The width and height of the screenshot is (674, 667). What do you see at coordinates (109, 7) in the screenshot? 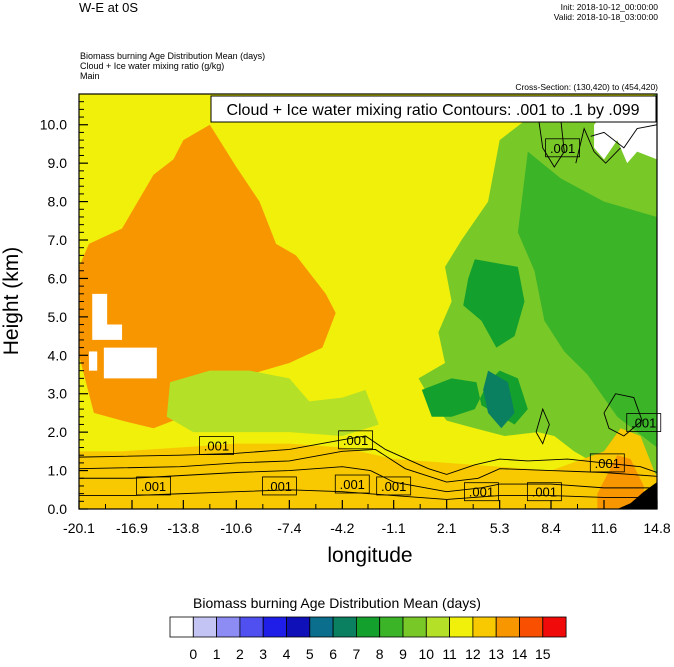
I see `main-title: W-E at 0S` at bounding box center [109, 7].